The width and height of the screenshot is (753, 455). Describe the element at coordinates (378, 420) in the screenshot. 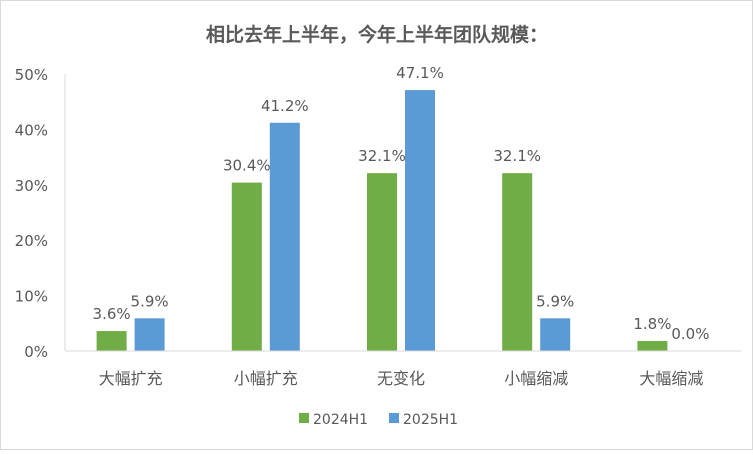

I see `legend: 2024H1 2025H1` at that location.